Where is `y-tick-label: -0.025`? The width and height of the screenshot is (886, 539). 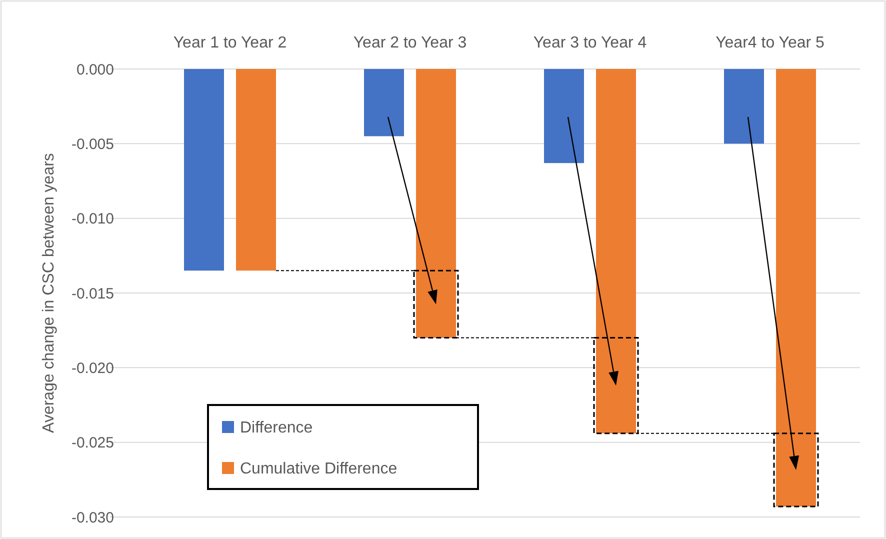
y-tick-label: -0.025 is located at coordinates (92, 443).